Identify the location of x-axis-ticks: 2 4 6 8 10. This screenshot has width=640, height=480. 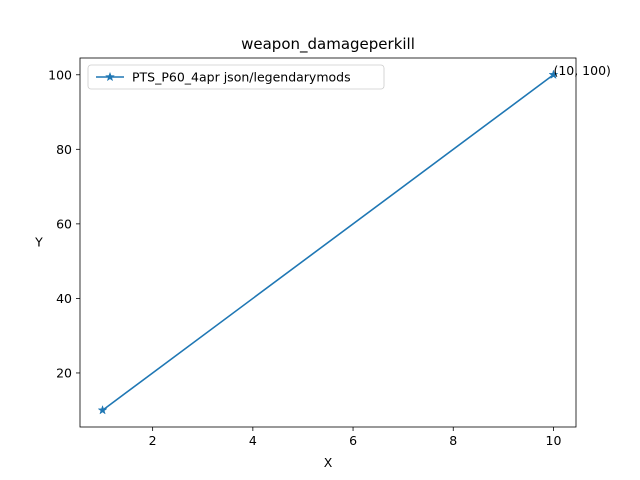
(355, 437).